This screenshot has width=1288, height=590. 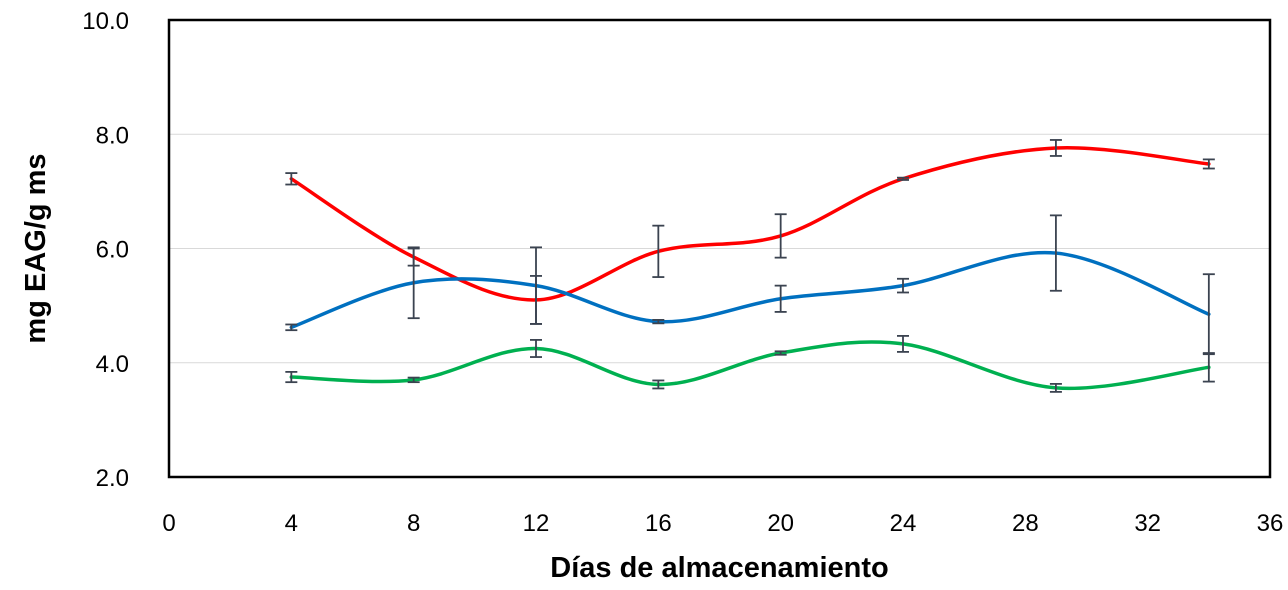 I want to click on x-tick-label: 36, so click(x=1270, y=523).